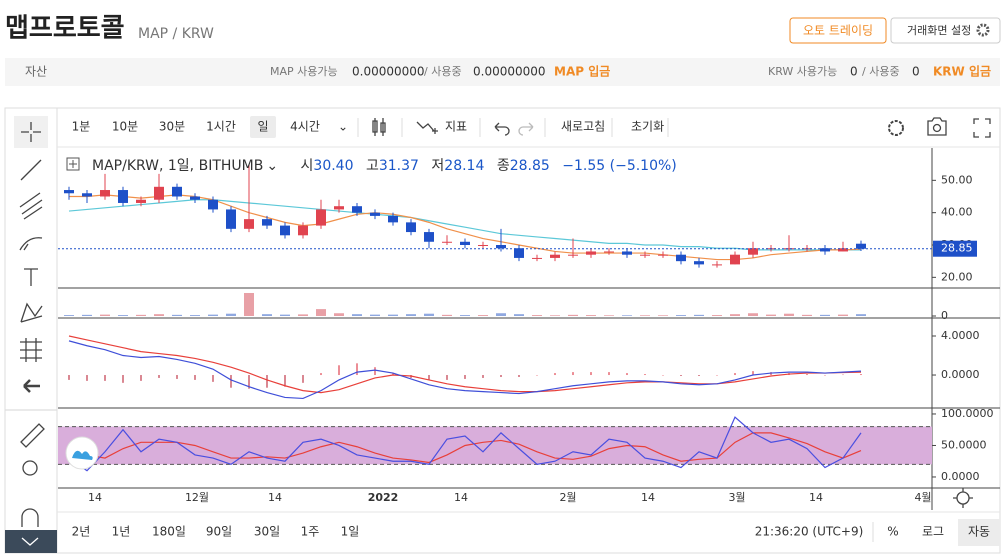 The width and height of the screenshot is (1001, 554). What do you see at coordinates (30, 517) in the screenshot?
I see `magnet-tool` at bounding box center [30, 517].